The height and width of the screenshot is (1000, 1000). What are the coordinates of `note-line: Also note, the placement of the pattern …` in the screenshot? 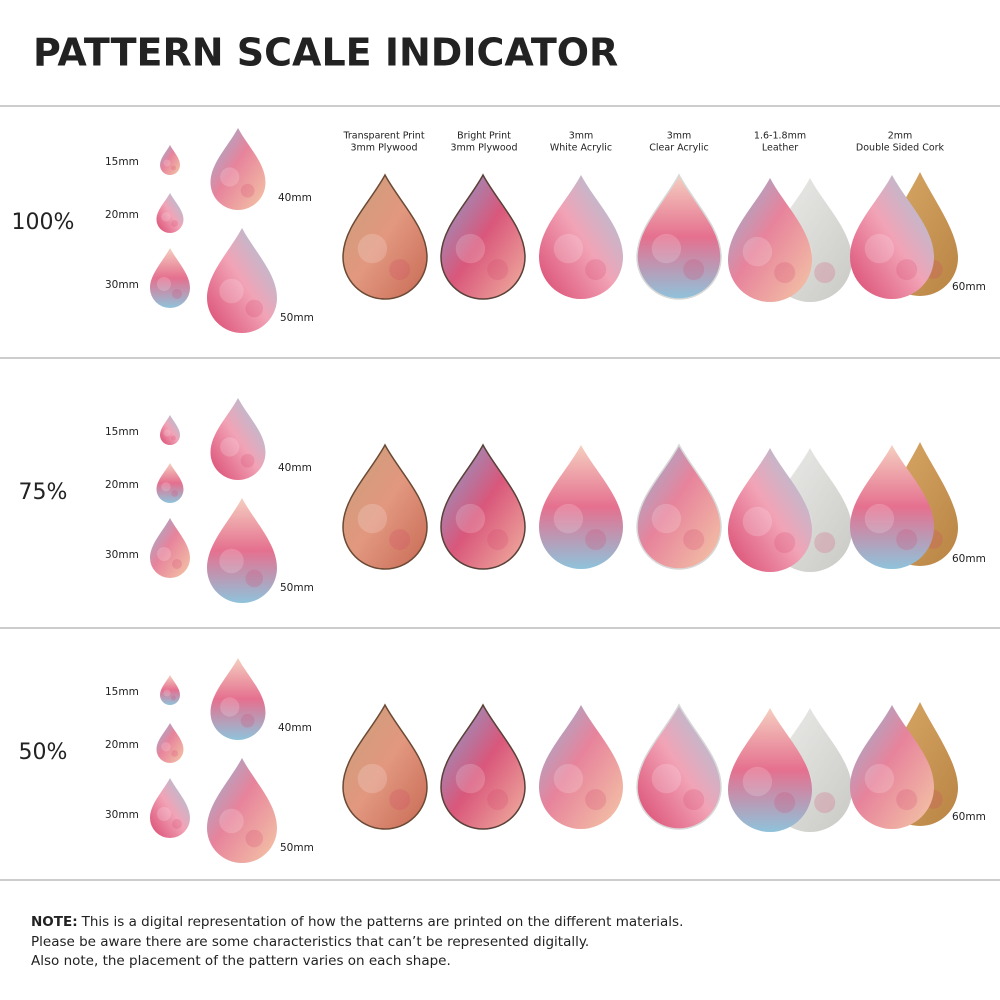 It's located at (241, 961).